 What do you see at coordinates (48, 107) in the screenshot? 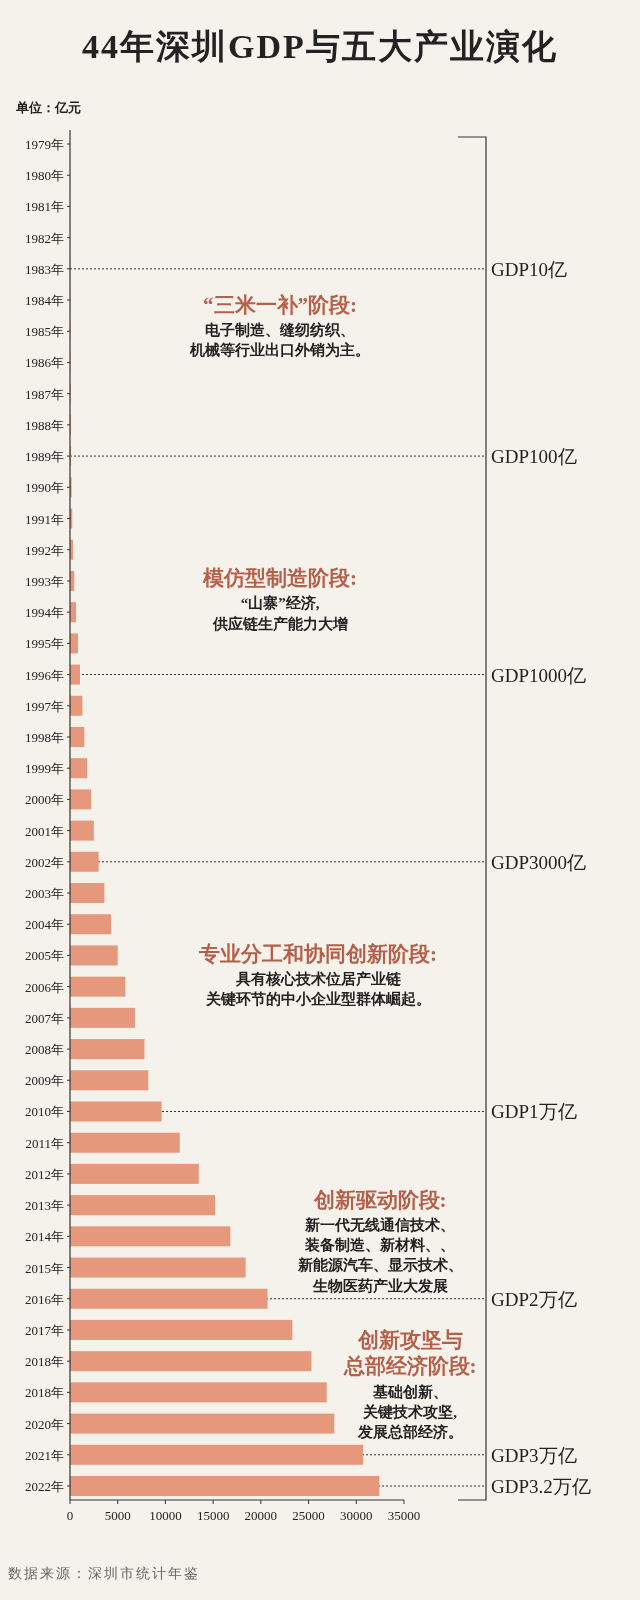
I see `x-axis-title: 单位：亿元` at bounding box center [48, 107].